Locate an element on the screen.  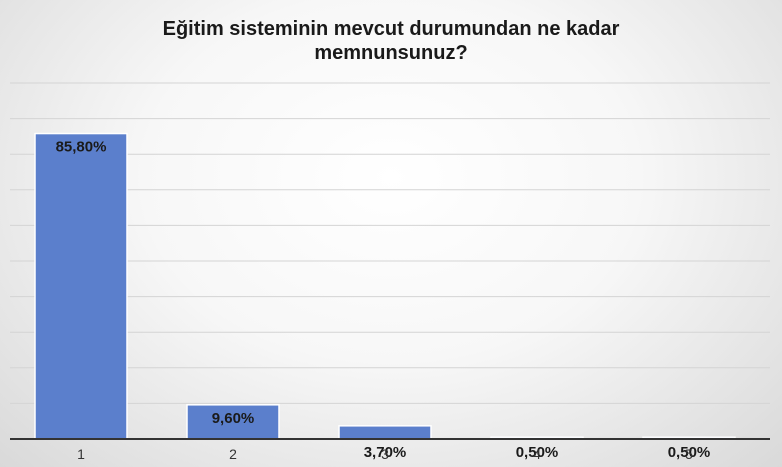
x-tick-label-5: 5 is located at coordinates (689, 454).